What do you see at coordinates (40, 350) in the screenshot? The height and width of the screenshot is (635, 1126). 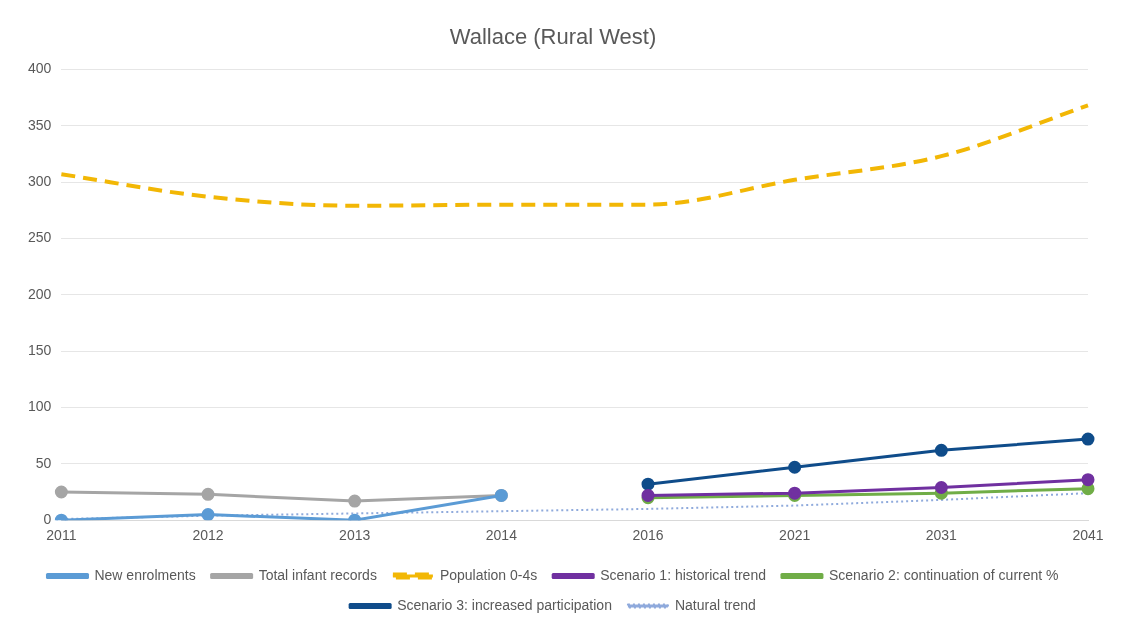 I see `y-tick-label: 150` at bounding box center [40, 350].